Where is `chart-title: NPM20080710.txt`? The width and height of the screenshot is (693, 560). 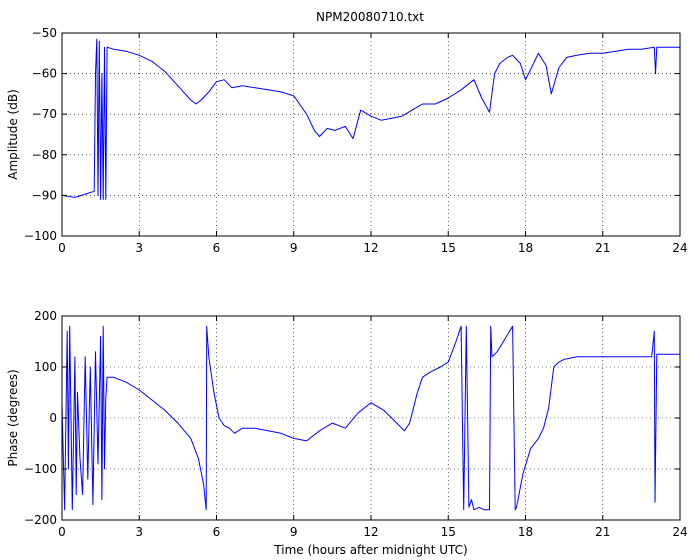
chart-title: NPM20080710.txt is located at coordinates (370, 17).